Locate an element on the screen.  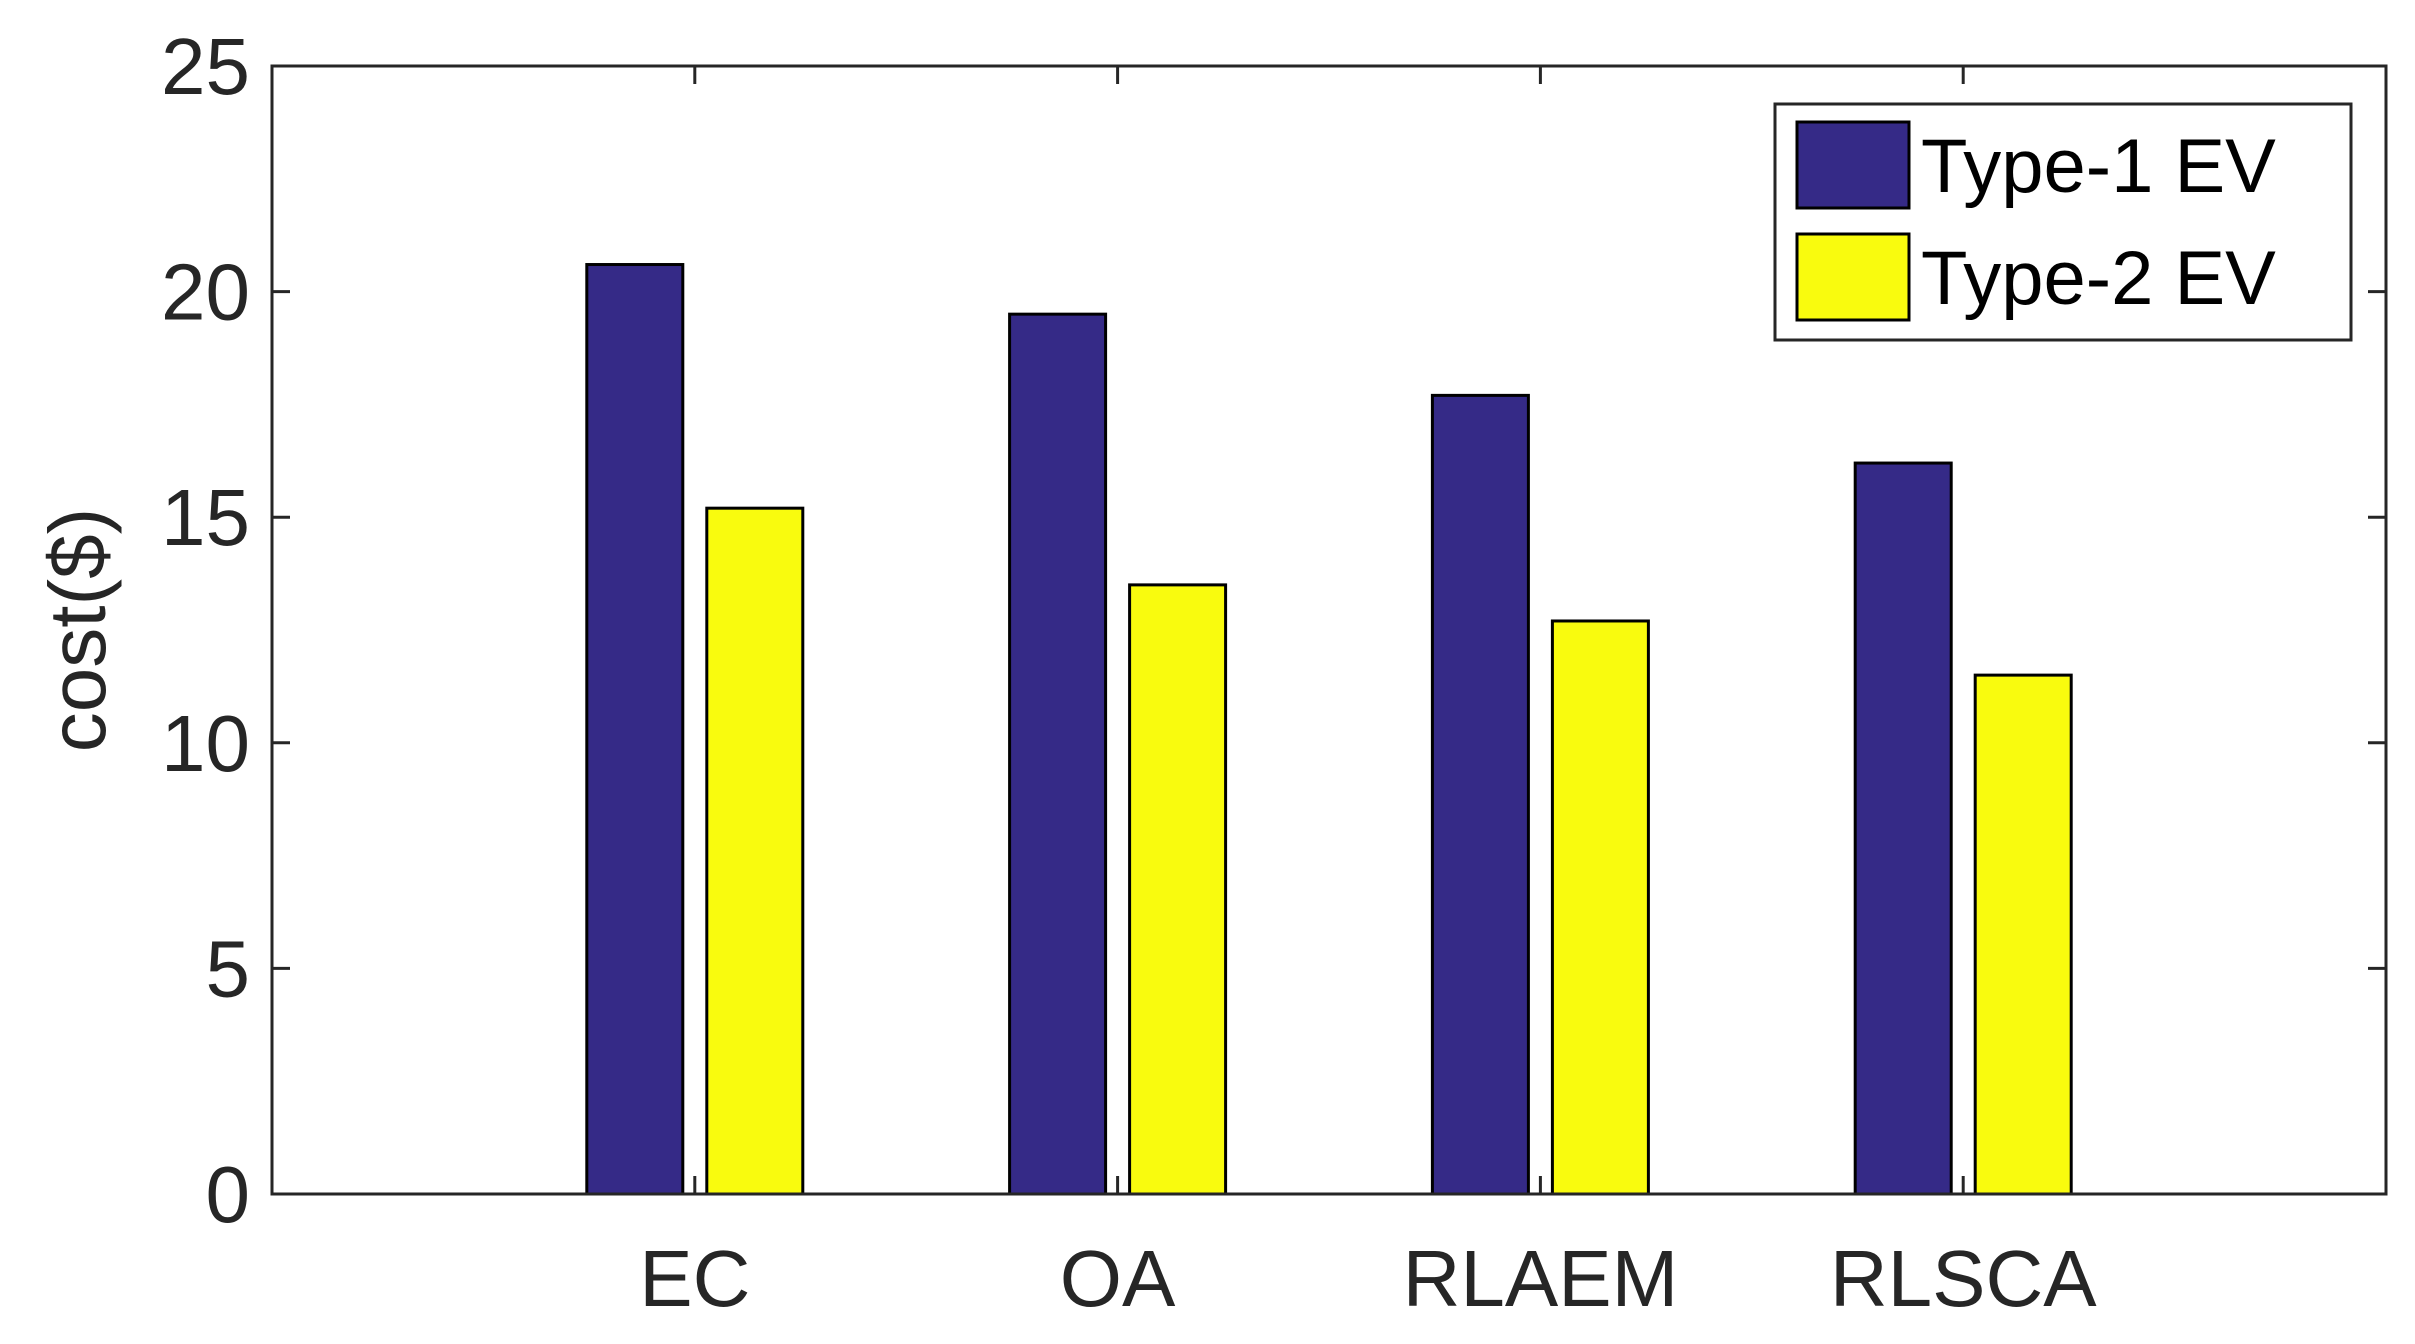
bar-series-2-oa is located at coordinates (1178, 889).